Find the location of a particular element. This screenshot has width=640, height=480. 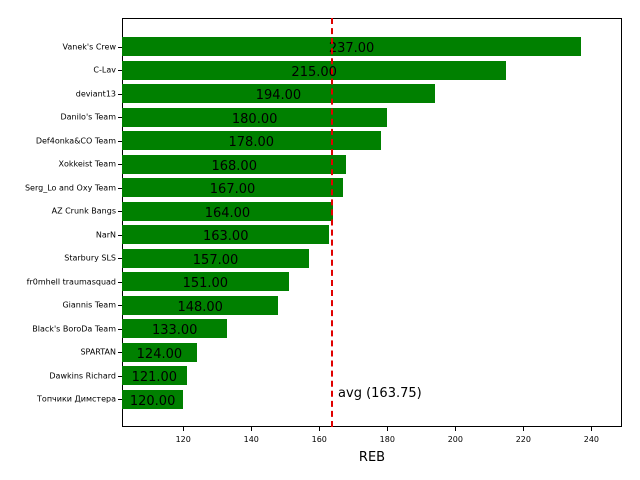

bar-value-label: 215.00 is located at coordinates (314, 72).